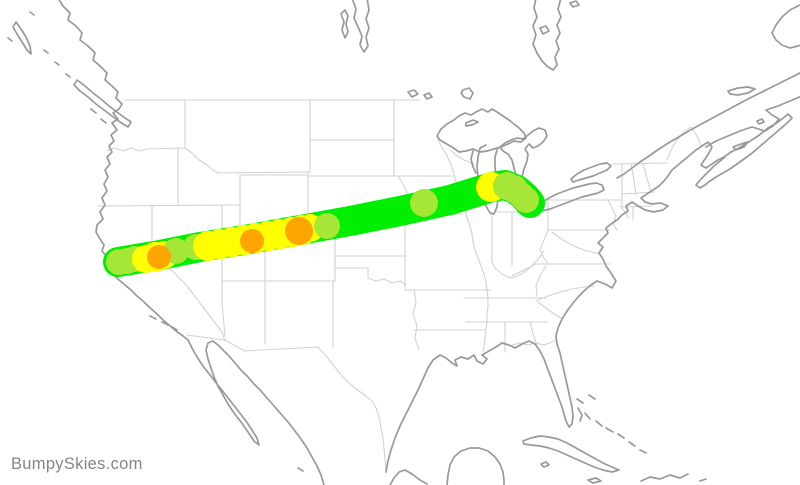  What do you see at coordinates (77, 464) in the screenshot?
I see `watermark: BumpySkies.com` at bounding box center [77, 464].